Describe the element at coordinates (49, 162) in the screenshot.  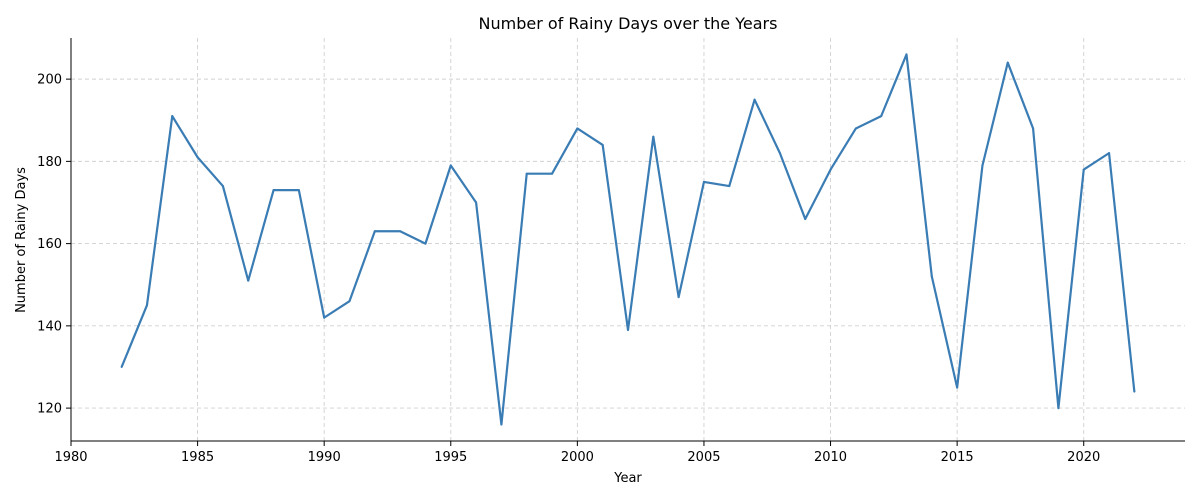
I see `y-tick-label: 180` at that location.